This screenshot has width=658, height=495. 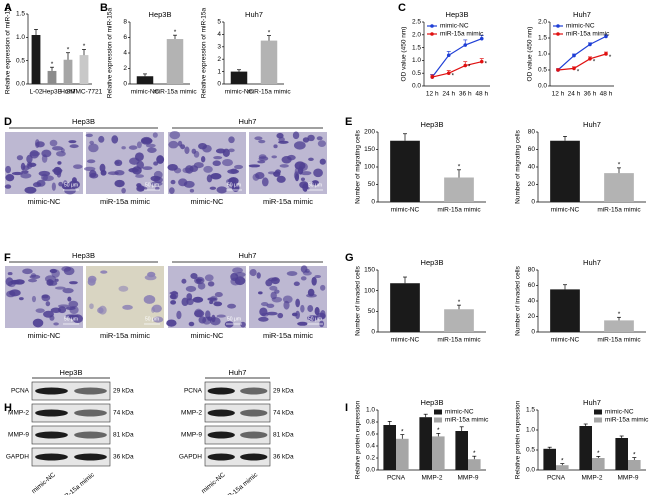 I want to click on x-tick-label: Huh7, so click(x=68, y=92).